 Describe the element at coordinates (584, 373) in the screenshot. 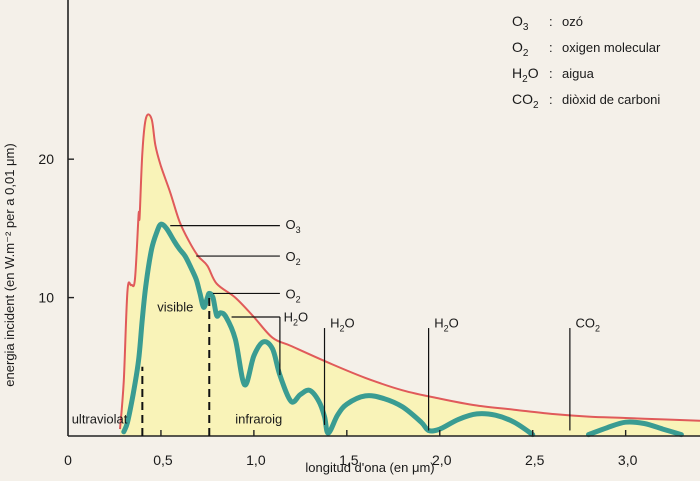

I see `absorption-marker-6: CO2` at that location.